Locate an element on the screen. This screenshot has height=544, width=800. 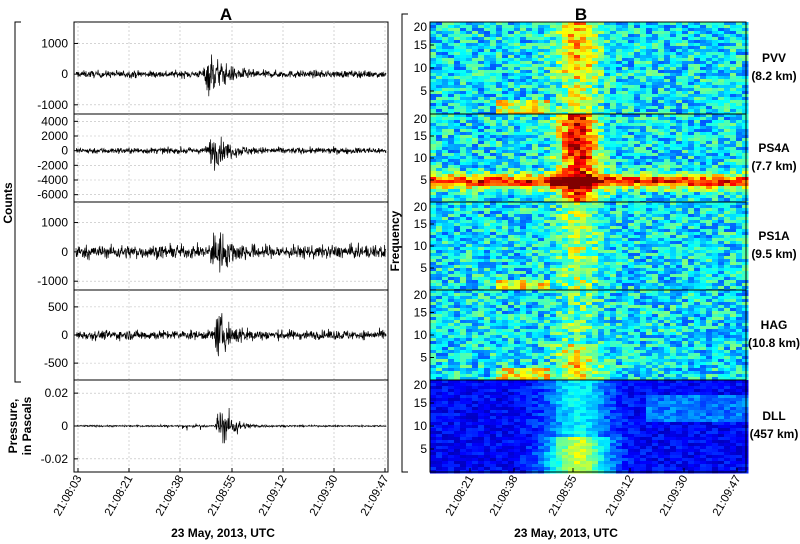
y-tick-label: 5 is located at coordinates (423, 91).